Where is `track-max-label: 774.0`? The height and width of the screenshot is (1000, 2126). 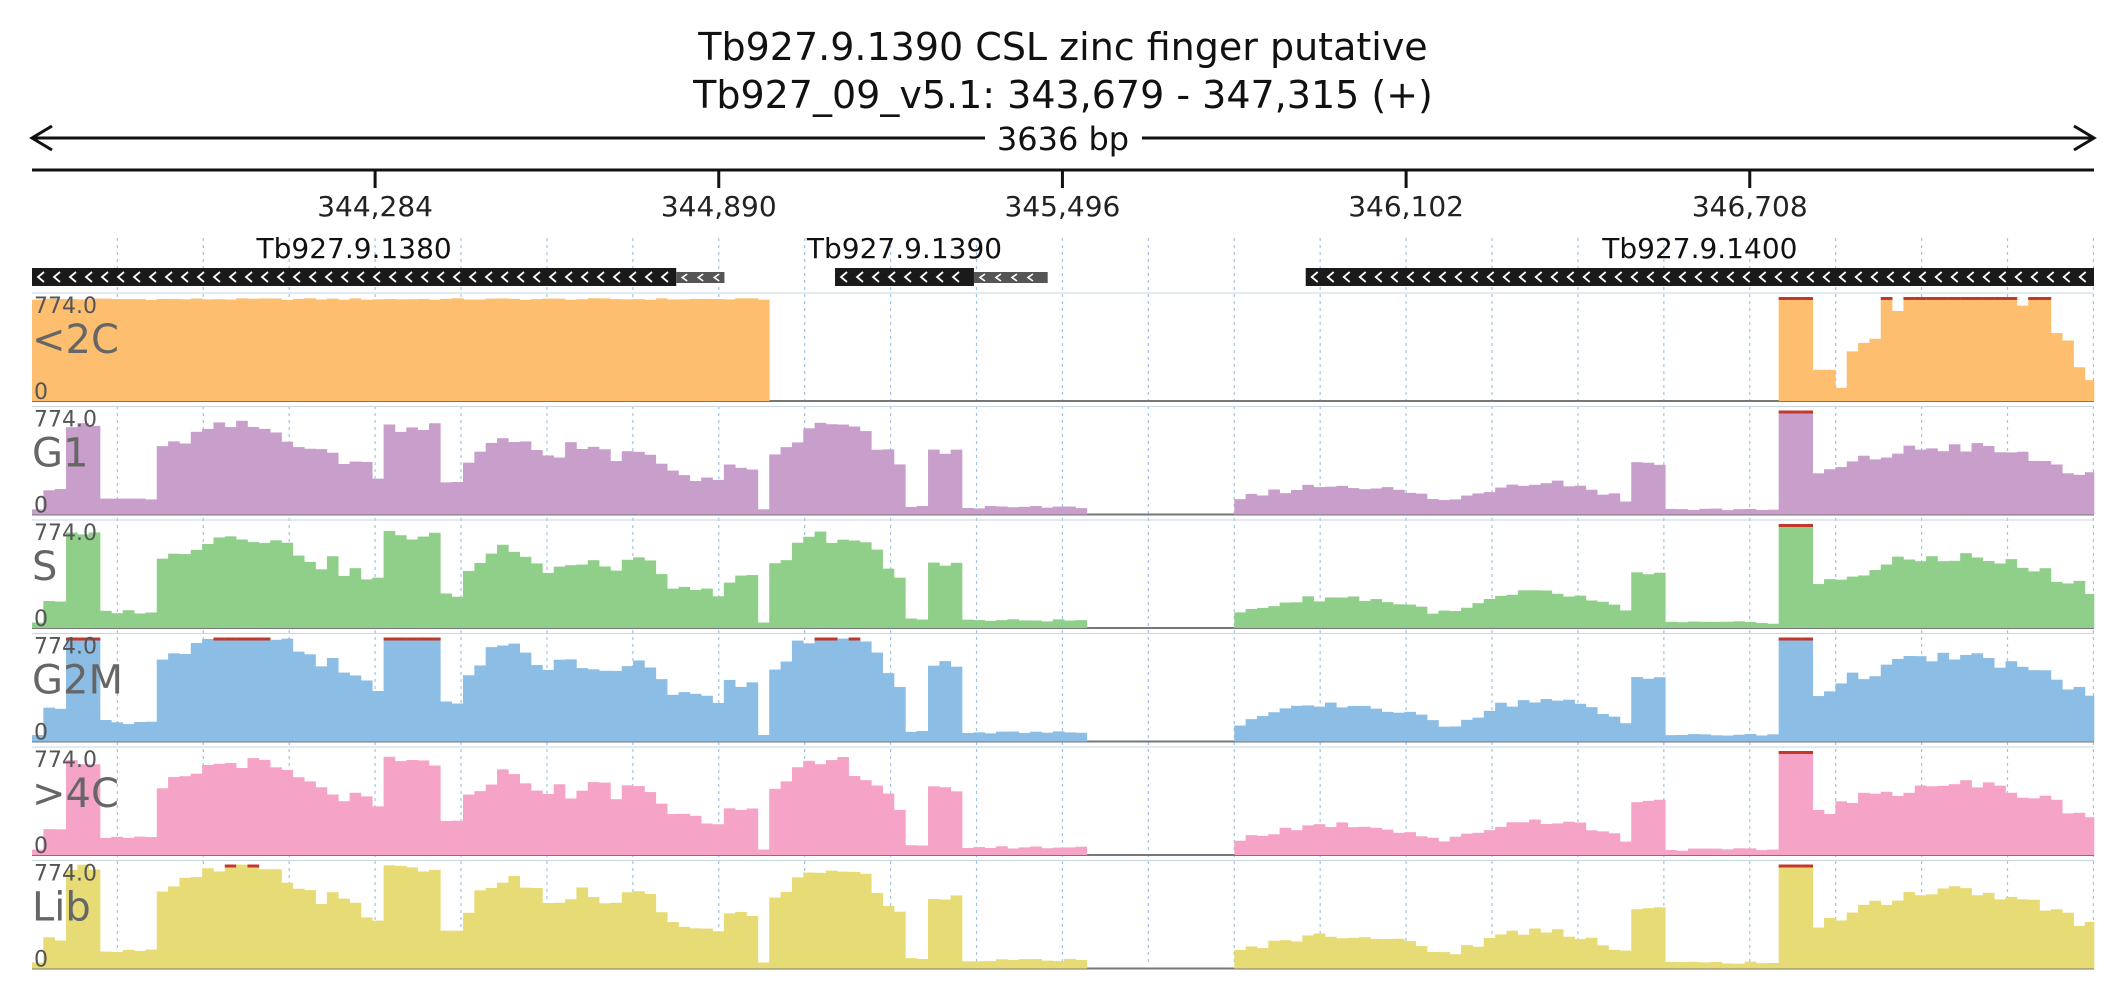
track-max-label: 774.0 is located at coordinates (65, 647).